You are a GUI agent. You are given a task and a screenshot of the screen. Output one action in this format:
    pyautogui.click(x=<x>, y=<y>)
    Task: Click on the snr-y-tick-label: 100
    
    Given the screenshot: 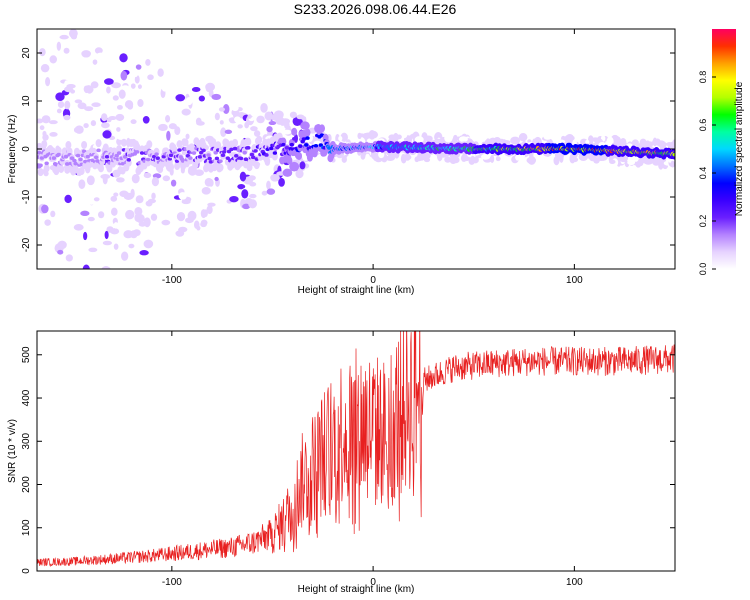 What is the action you would take?
    pyautogui.click(x=26, y=527)
    